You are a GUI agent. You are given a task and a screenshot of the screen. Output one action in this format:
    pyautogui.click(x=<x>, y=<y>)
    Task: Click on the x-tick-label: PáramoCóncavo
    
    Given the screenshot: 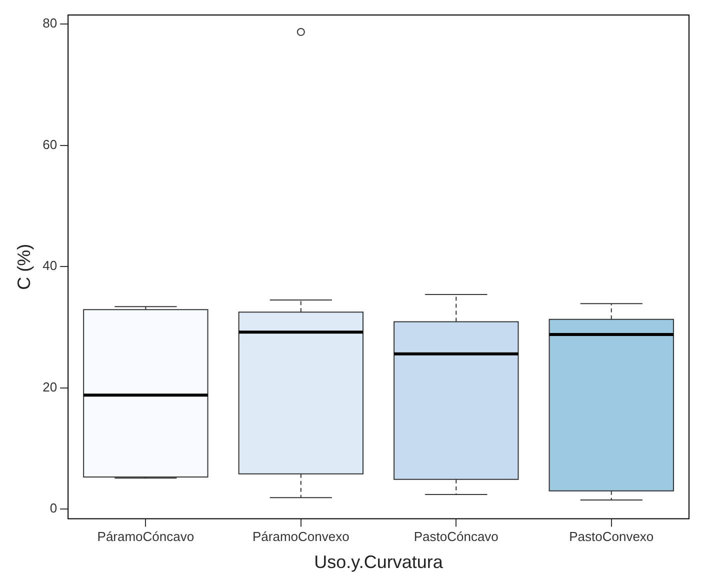 What is the action you would take?
    pyautogui.click(x=145, y=536)
    